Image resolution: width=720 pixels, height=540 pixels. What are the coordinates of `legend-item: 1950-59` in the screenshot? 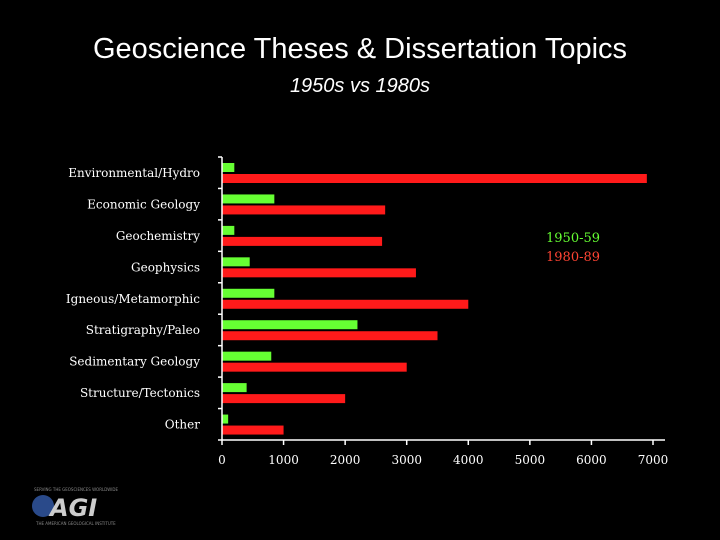 It's located at (573, 238).